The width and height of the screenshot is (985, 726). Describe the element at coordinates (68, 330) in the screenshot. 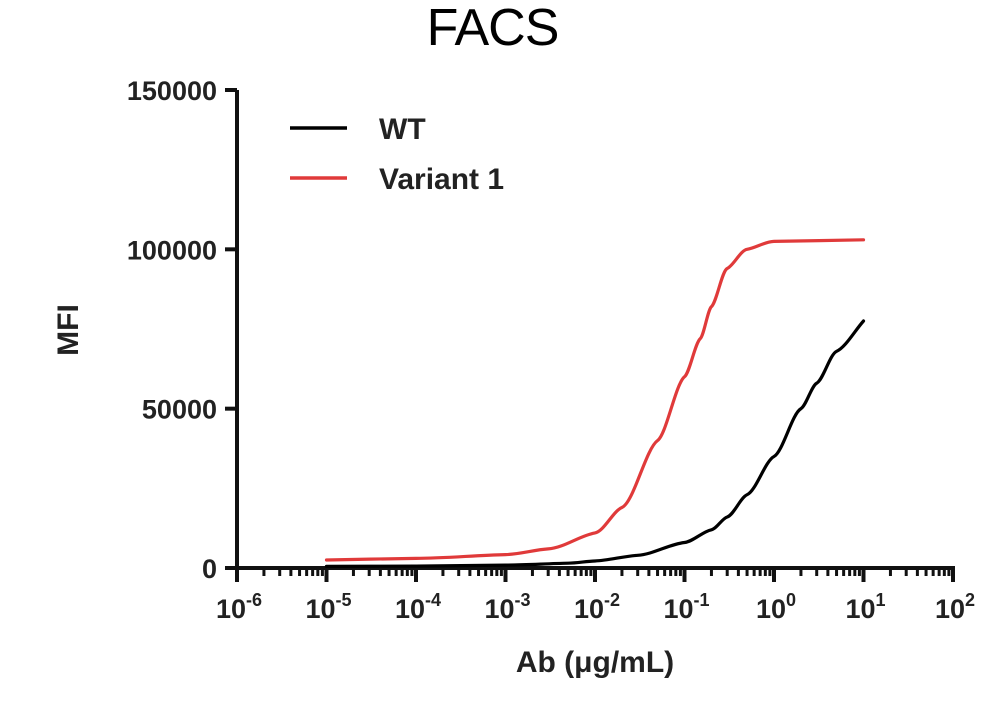

I see `y-axis-label: MFI` at that location.